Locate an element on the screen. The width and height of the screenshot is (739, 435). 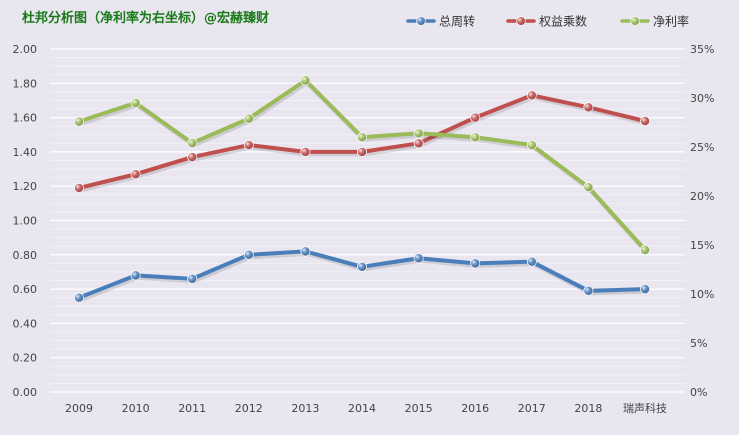
left-tick-label: 1.60 is located at coordinates (25, 118).